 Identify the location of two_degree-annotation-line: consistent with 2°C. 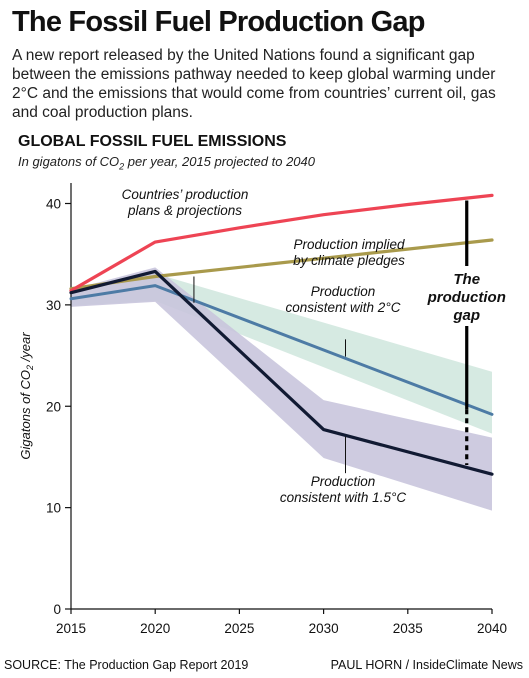
(343, 307).